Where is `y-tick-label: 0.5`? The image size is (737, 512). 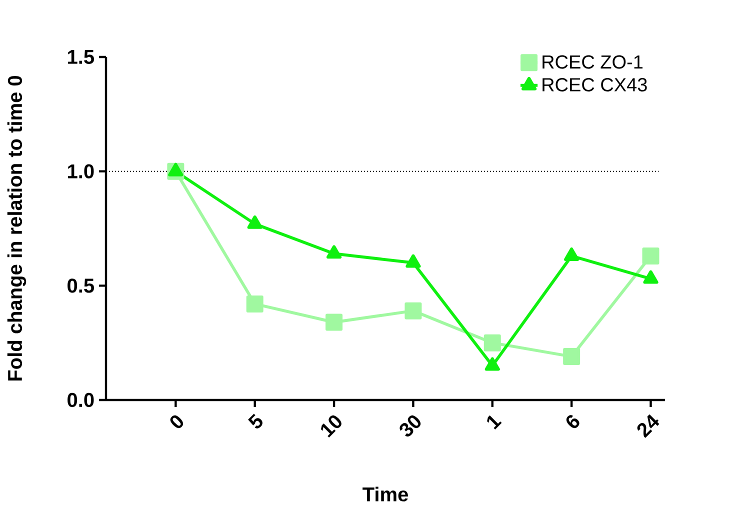
y-tick-label: 0.5 is located at coordinates (81, 285).